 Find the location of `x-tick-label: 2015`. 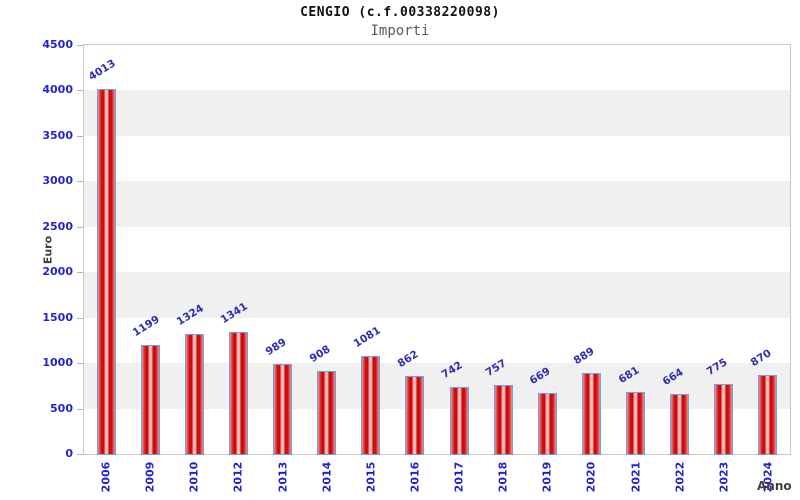

x-tick-label: 2015 is located at coordinates (371, 477).